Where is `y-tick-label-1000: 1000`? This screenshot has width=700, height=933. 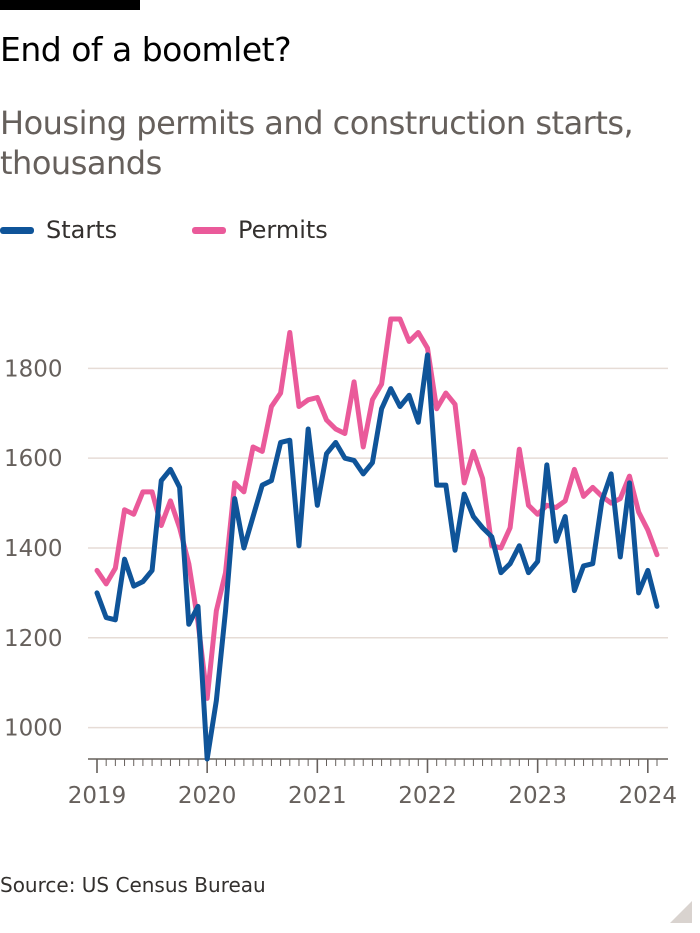 y-tick-label-1000: 1000 is located at coordinates (33, 729).